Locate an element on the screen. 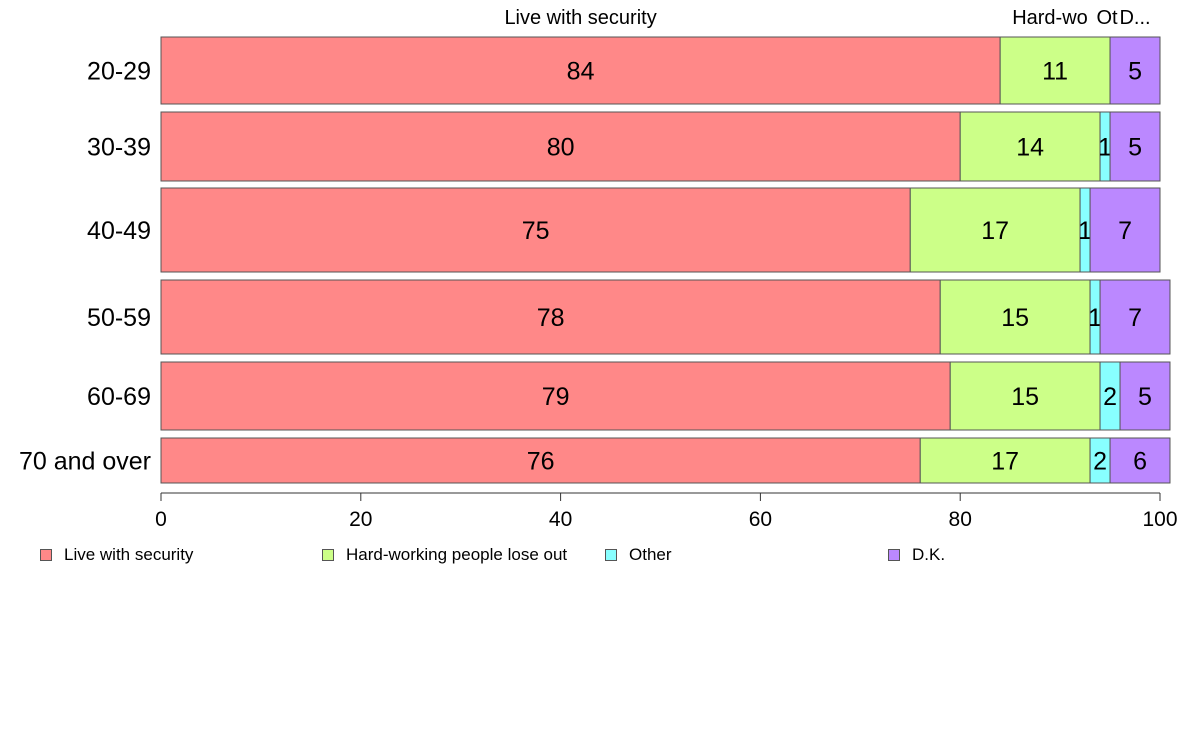 This screenshot has width=1188, height=736. data-label: 80 is located at coordinates (561, 148).